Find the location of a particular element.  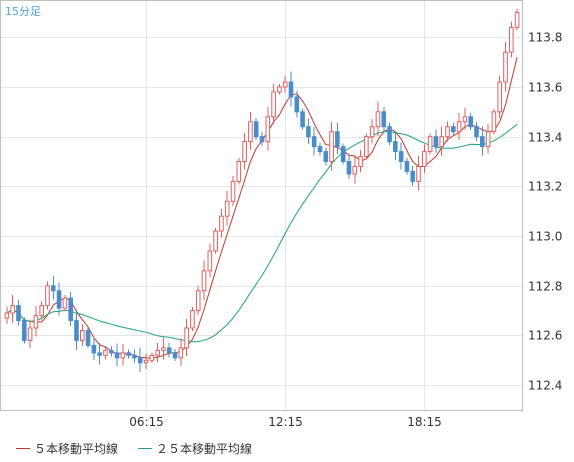

legend-item-ma5: ５本移動平均線 is located at coordinates (67, 448).